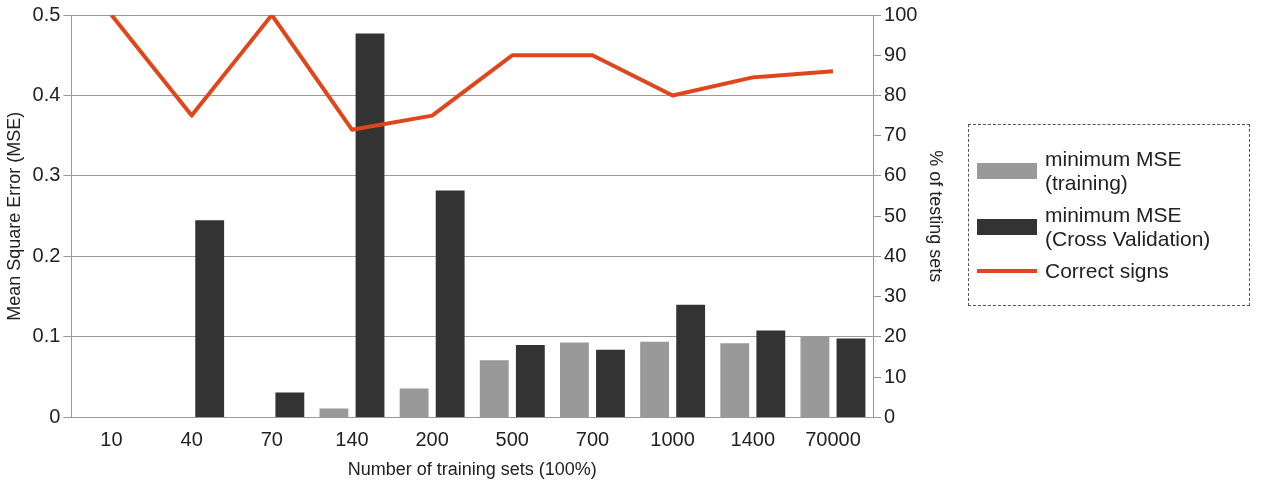 This screenshot has height=485, width=1266. Describe the element at coordinates (895, 254) in the screenshot. I see `y2-tick-label: 40` at that location.